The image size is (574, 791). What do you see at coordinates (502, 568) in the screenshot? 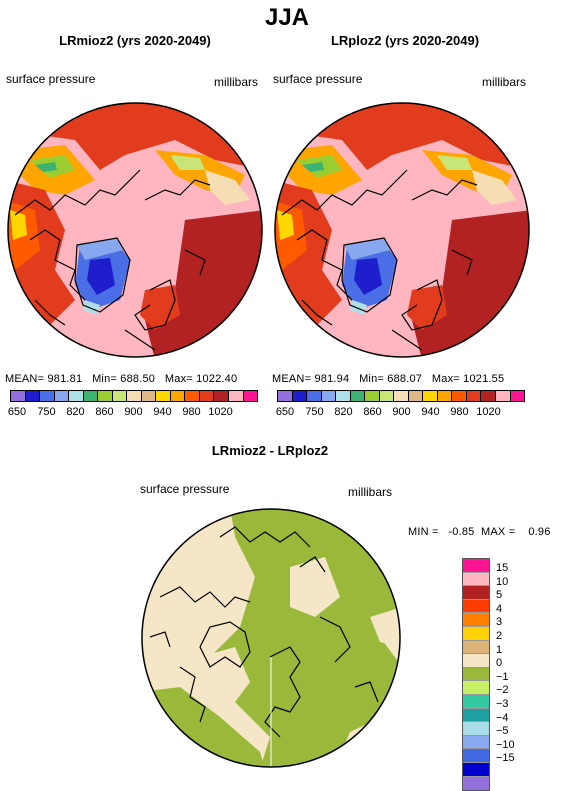
I see `diff-legend-label: 15` at bounding box center [502, 568].